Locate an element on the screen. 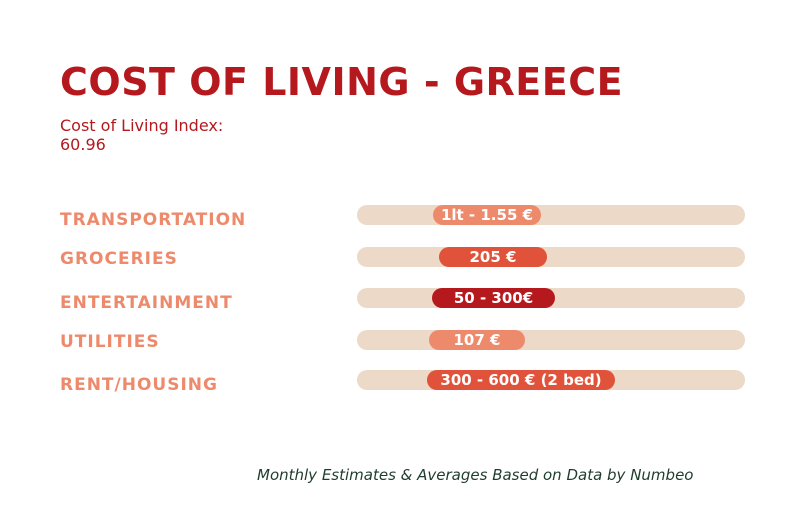  row-value-groceries: 205 € is located at coordinates (493, 257).